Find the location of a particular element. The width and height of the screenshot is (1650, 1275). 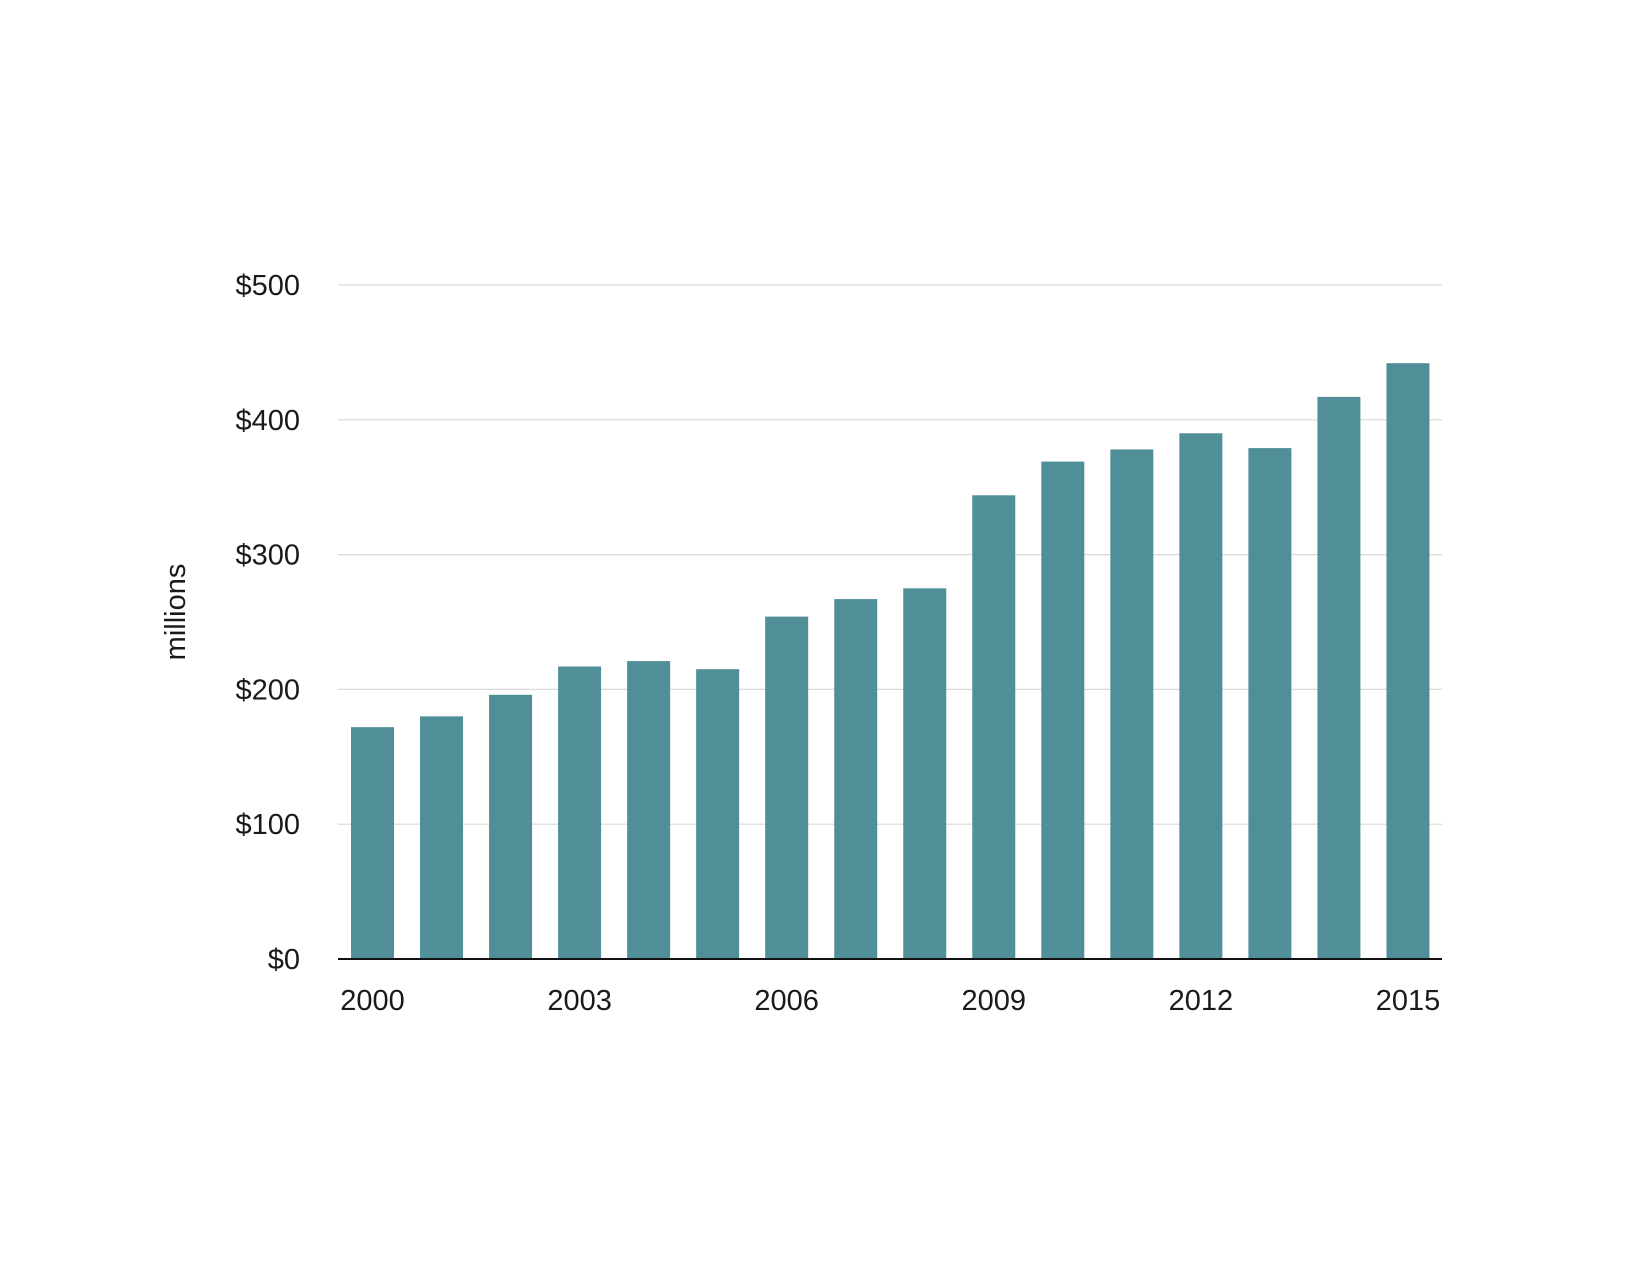

bar-2014 is located at coordinates (1339, 677).